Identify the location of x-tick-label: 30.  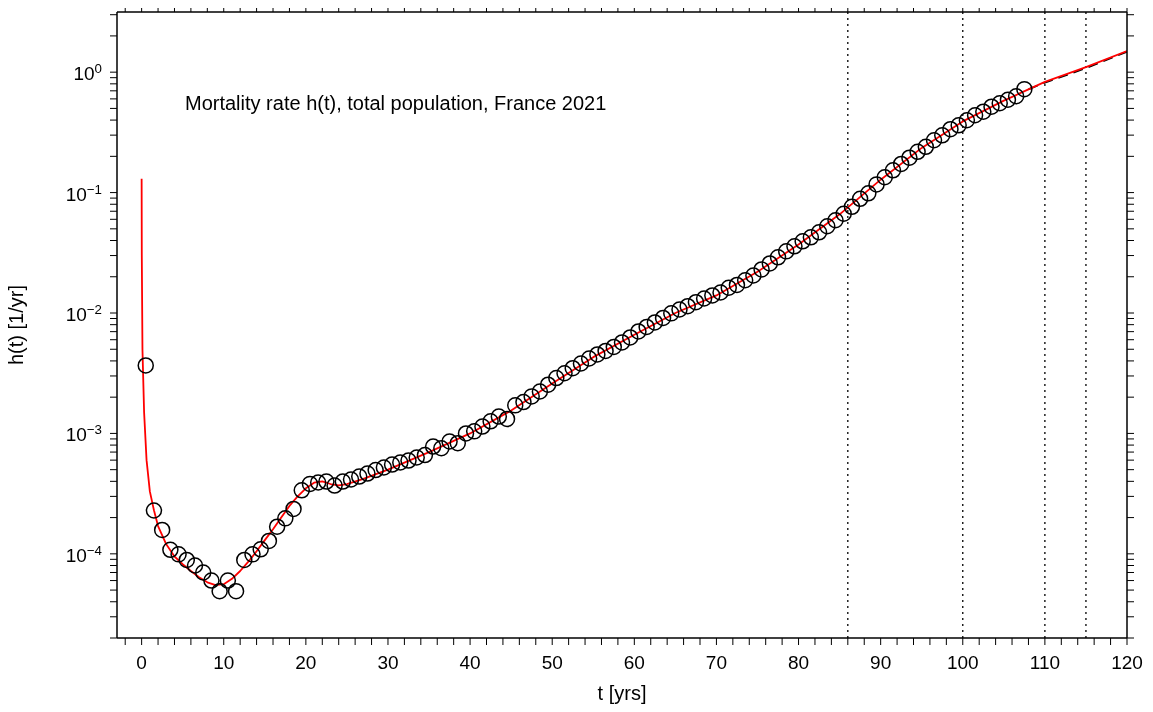
(388, 662).